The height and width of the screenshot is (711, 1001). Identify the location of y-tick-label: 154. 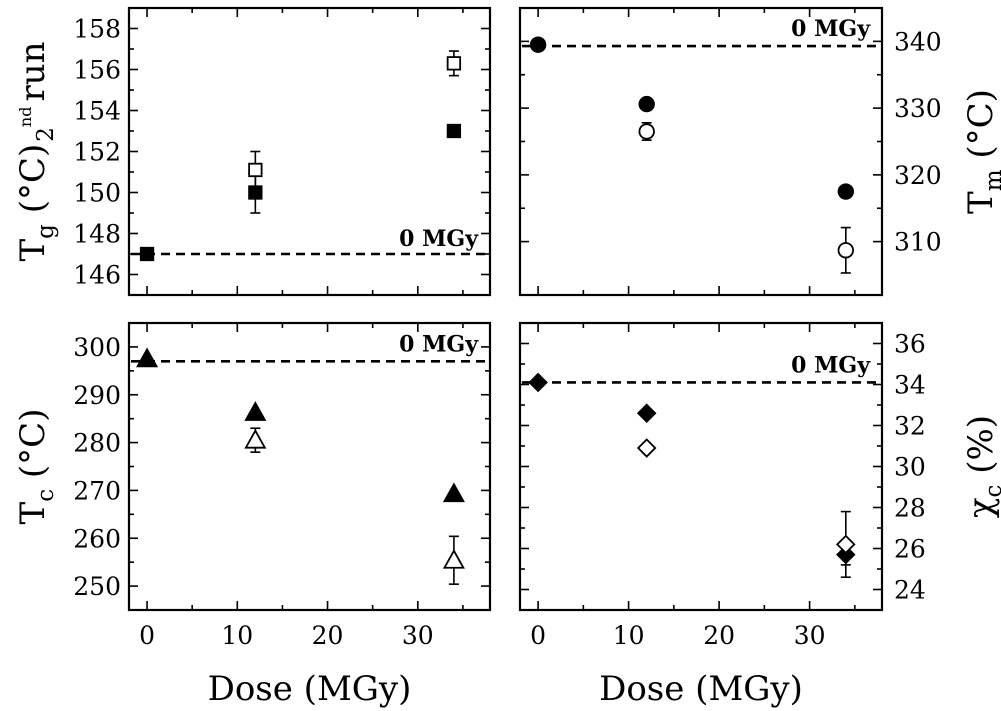
(97, 111).